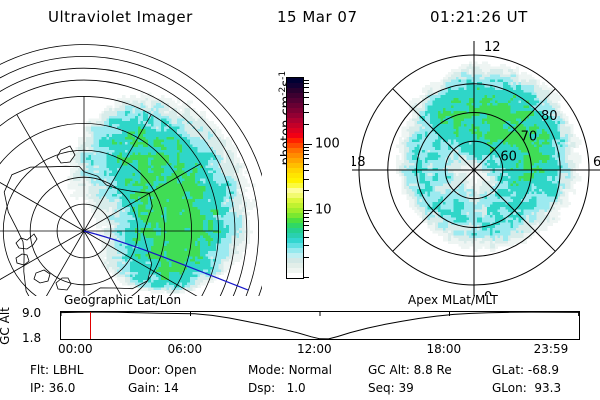 The height and width of the screenshot is (400, 600). Describe the element at coordinates (32, 313) in the screenshot. I see `orbit-ytick-max: 9.0` at that location.